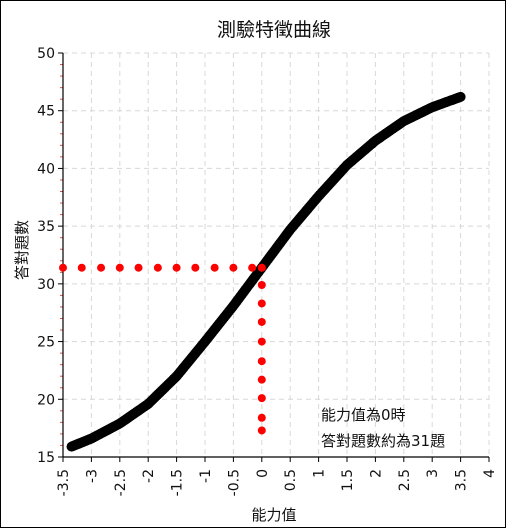  Describe the element at coordinates (291, 480) in the screenshot. I see `x-tick-label: 0.5` at that location.